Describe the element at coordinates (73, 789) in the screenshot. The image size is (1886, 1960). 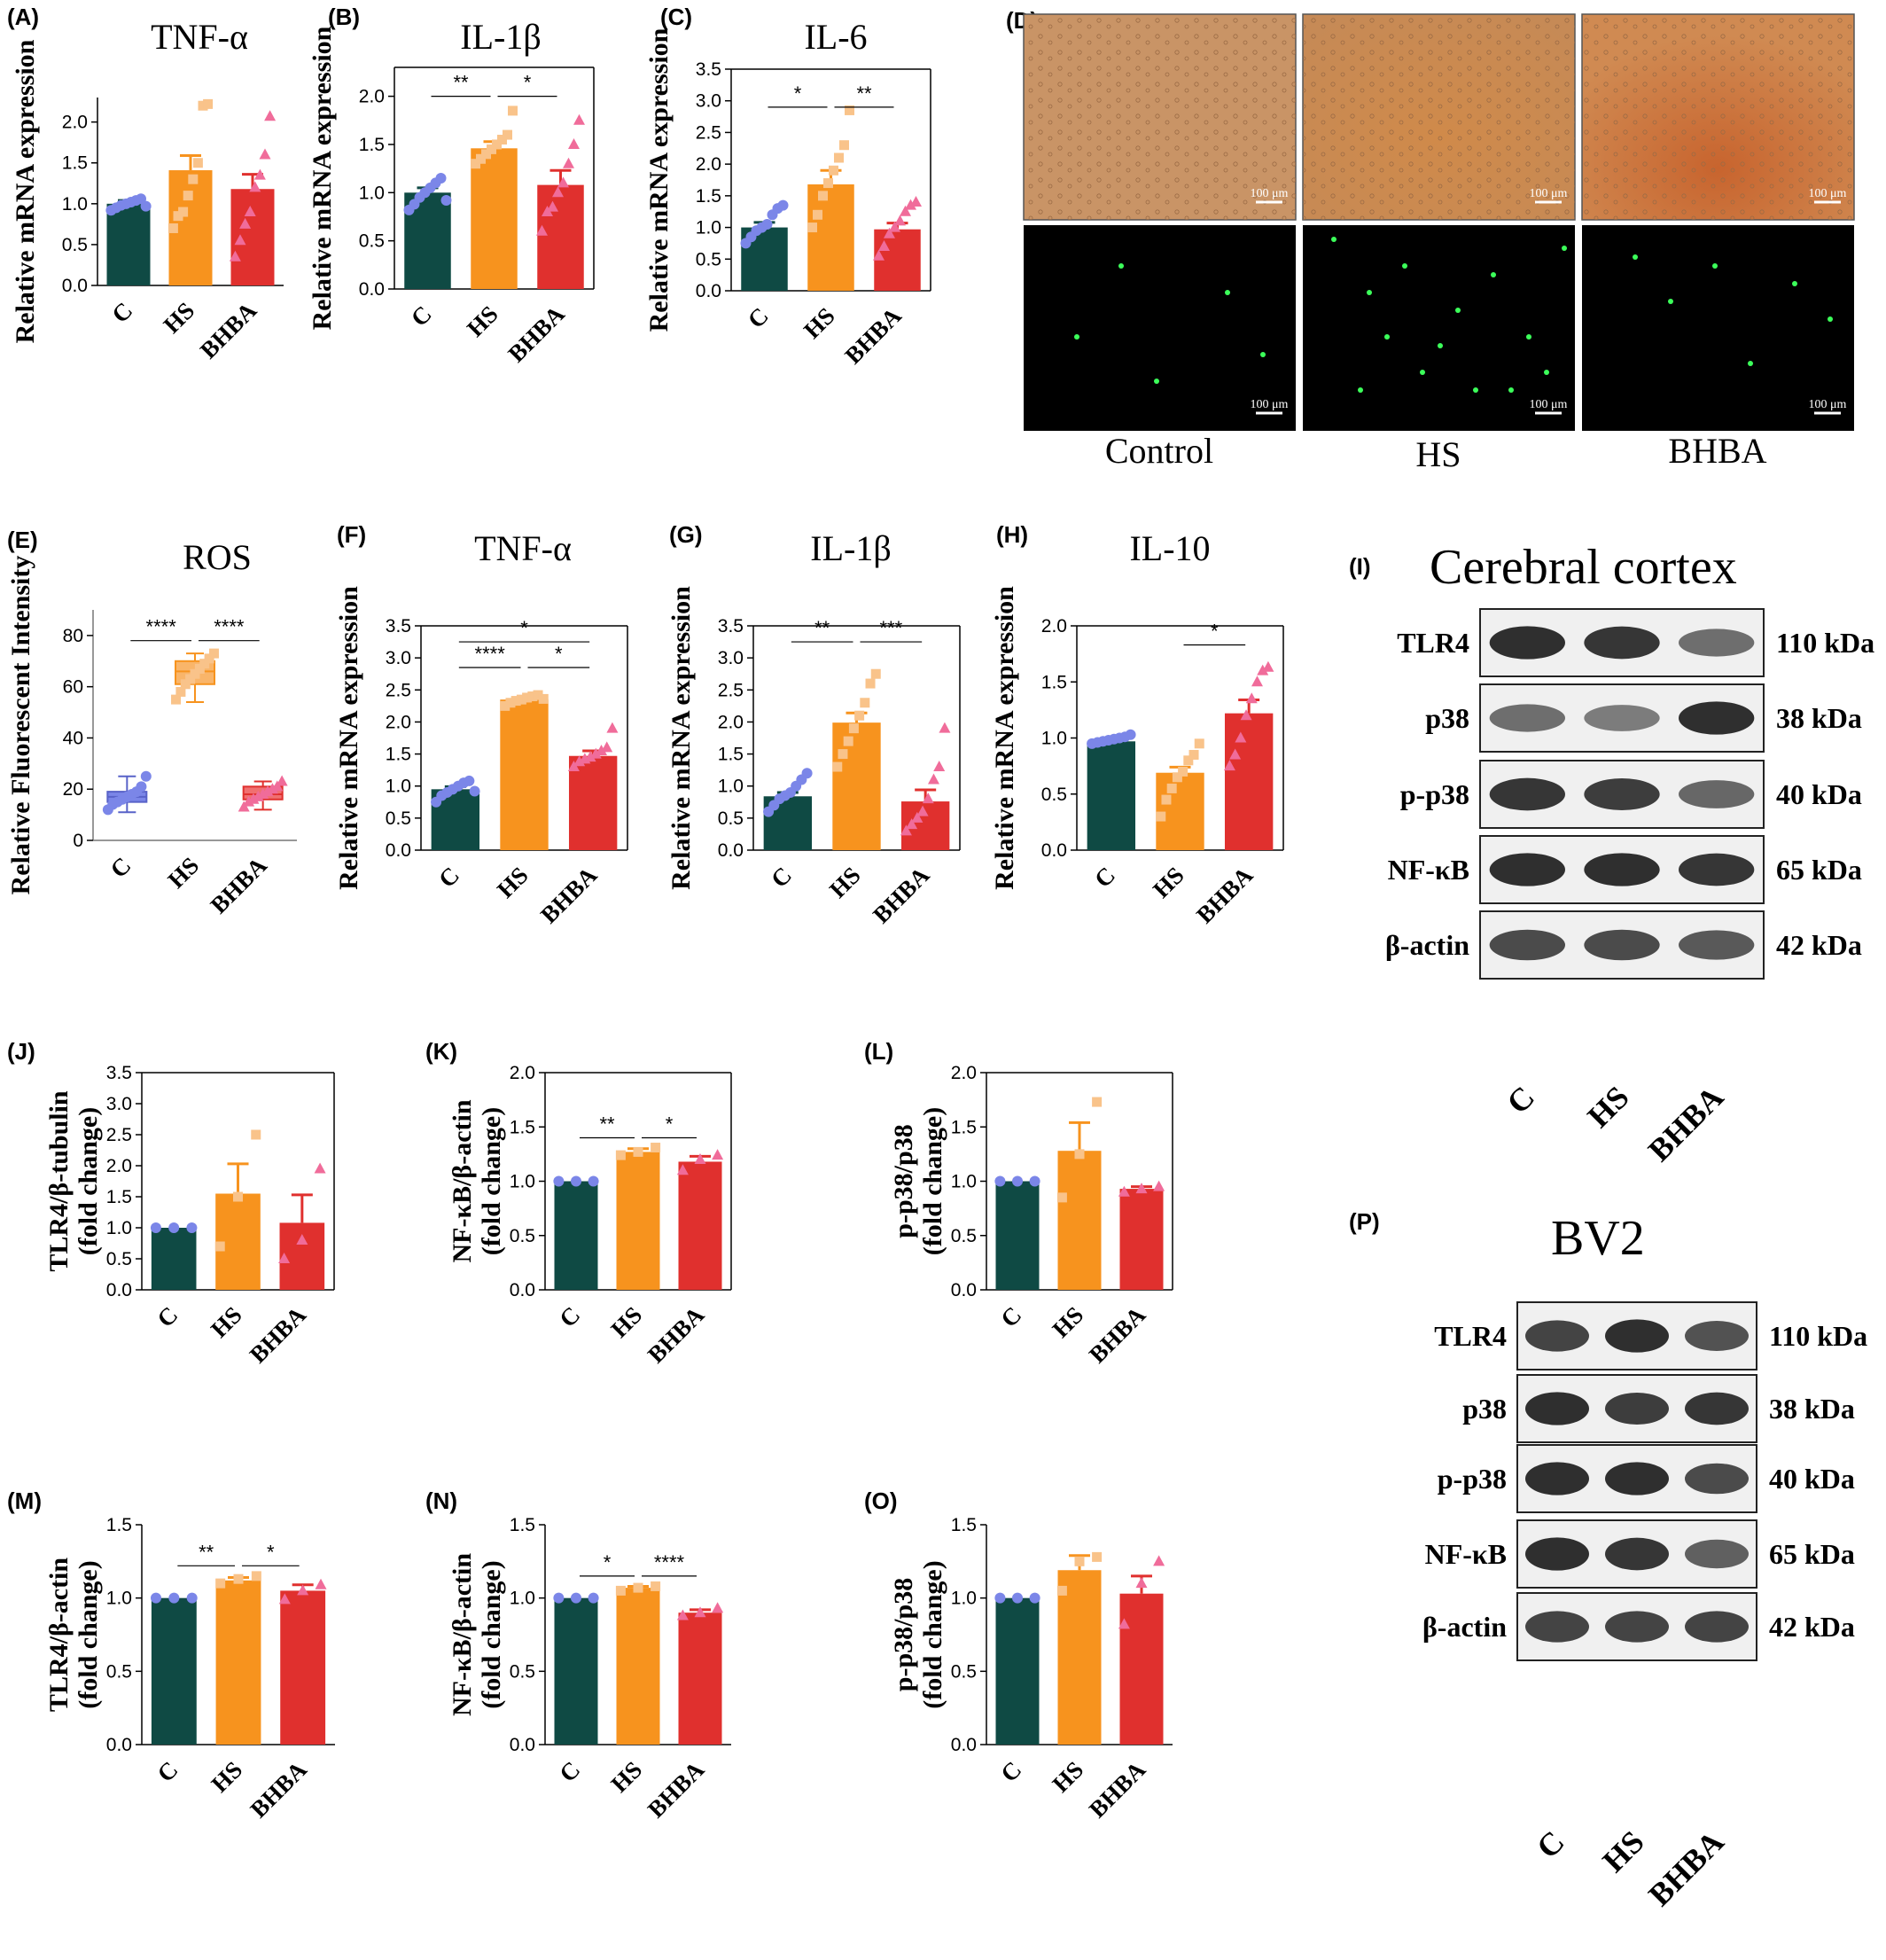
I see `y-tick-label: 20` at that location.